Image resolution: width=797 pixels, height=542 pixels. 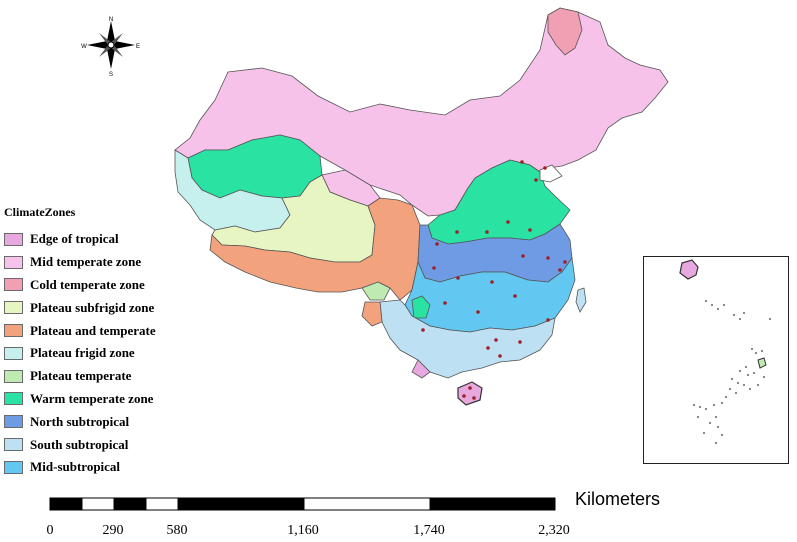 What do you see at coordinates (84, 47) in the screenshot?
I see `svg-text: W` at bounding box center [84, 47].